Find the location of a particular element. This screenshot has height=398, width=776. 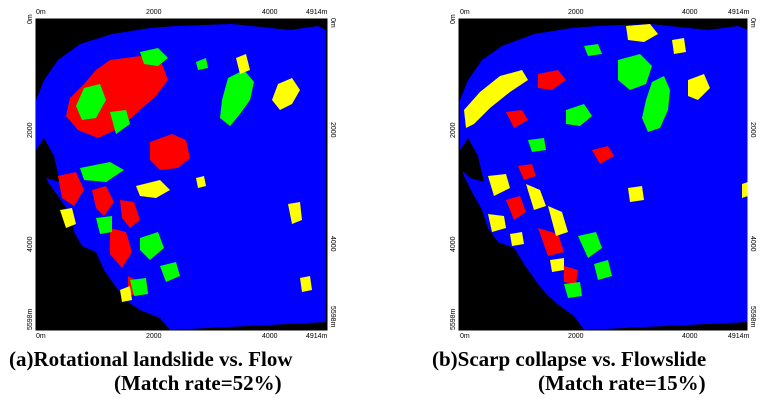

caption-b-title: (b)Scarp collapse vs. Flowslide is located at coordinates (569, 359).